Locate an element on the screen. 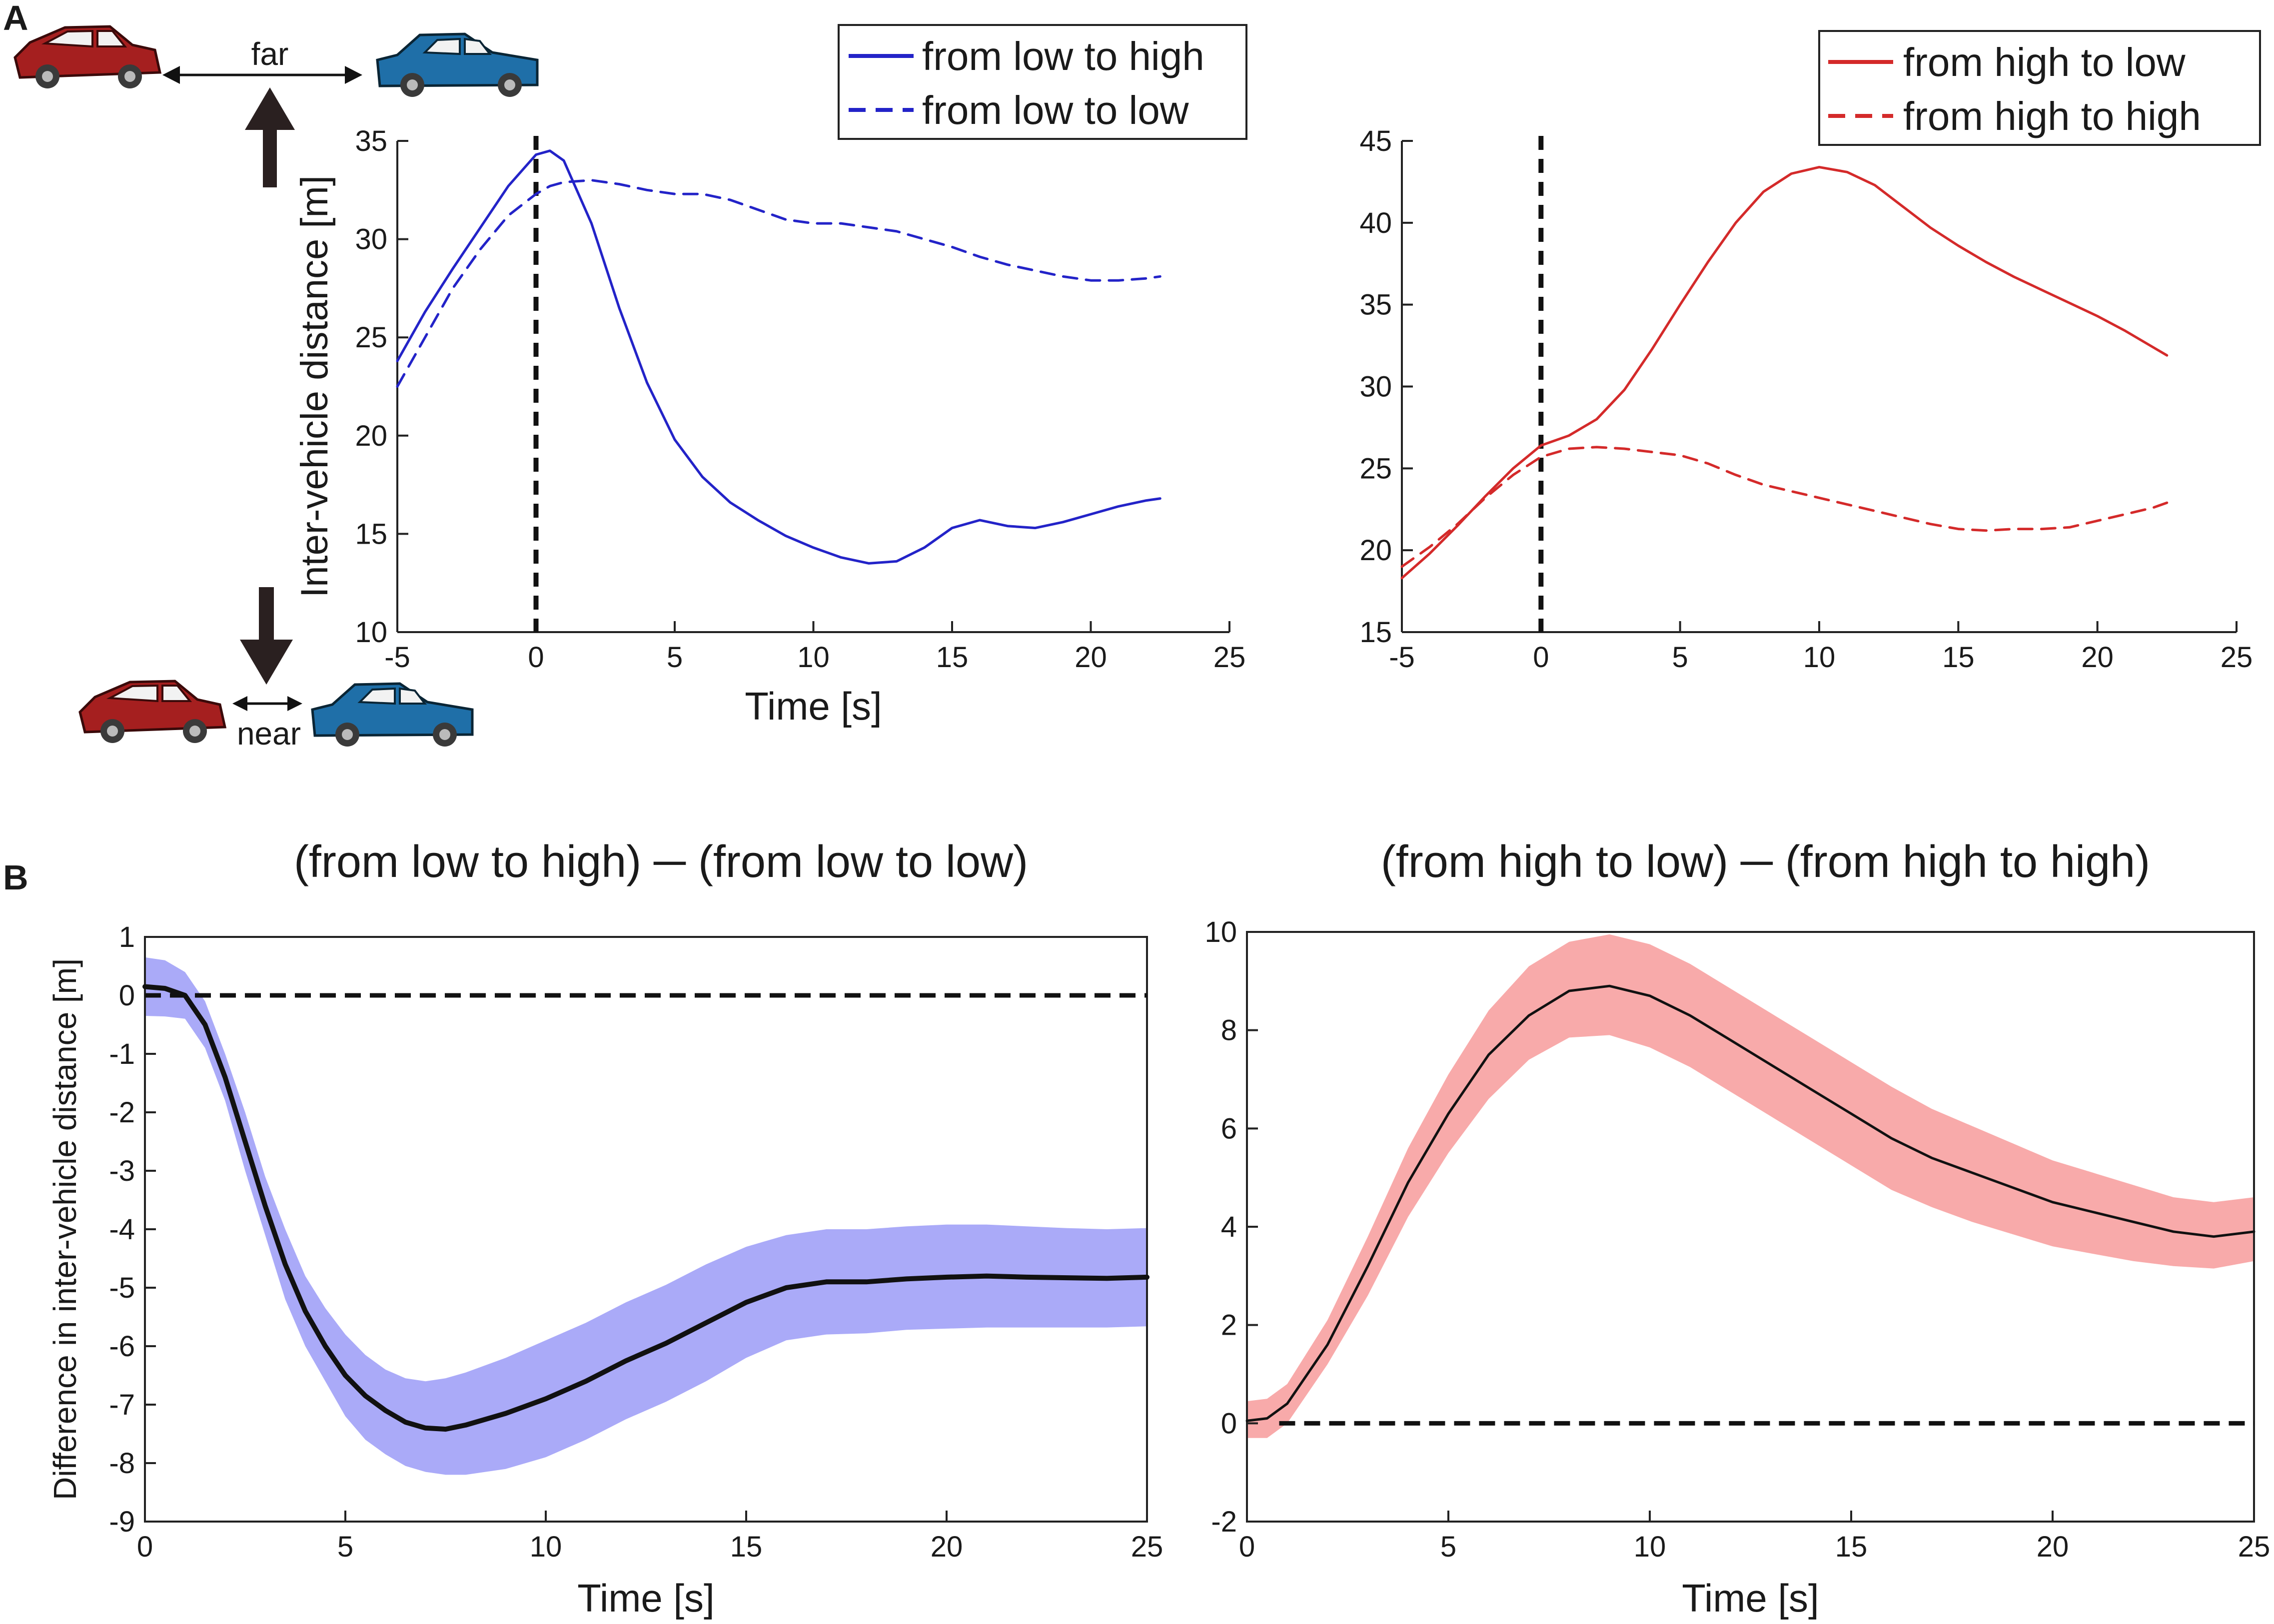  car-far-illustration: far is located at coordinates (276, 106).